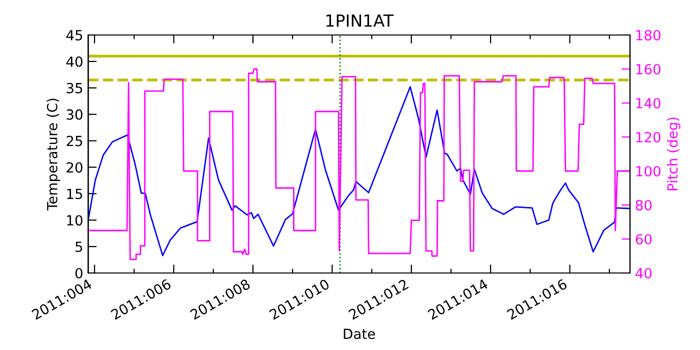  I want to click on y-tick-label: 5, so click(79, 247).